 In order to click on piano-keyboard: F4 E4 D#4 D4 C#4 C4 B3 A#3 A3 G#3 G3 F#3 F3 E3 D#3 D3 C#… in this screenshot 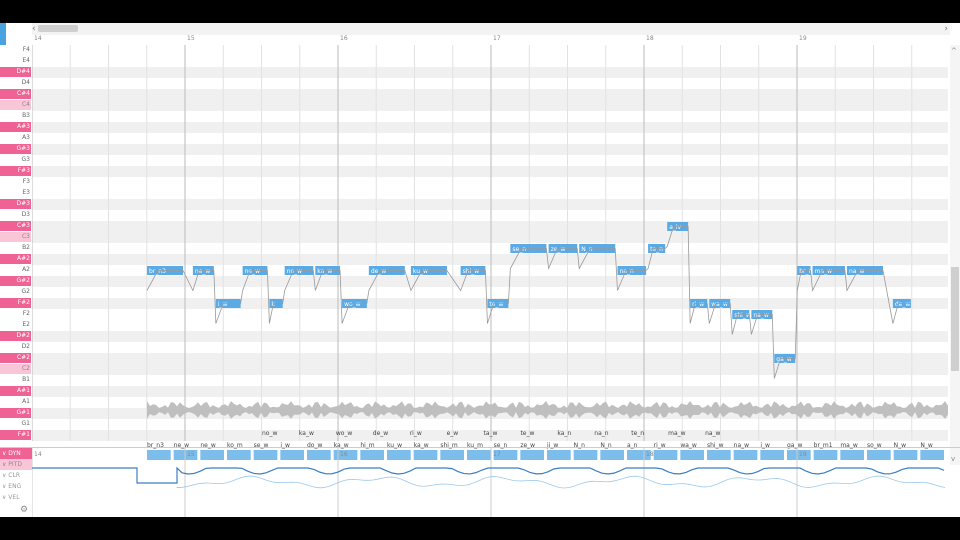, I will do `click(16, 255)`.